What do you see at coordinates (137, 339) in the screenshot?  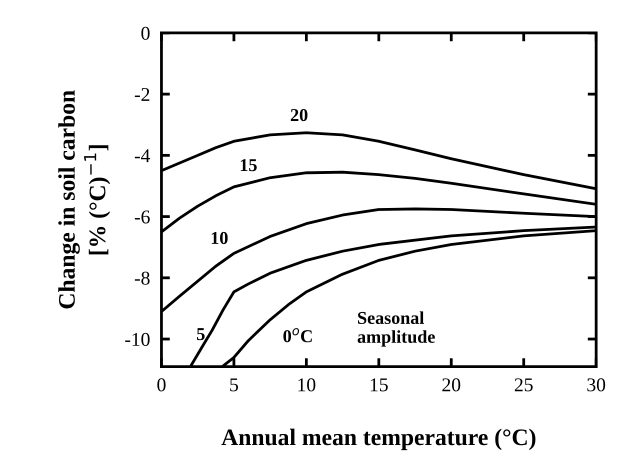 I see `y-tick-label: -10` at bounding box center [137, 339].